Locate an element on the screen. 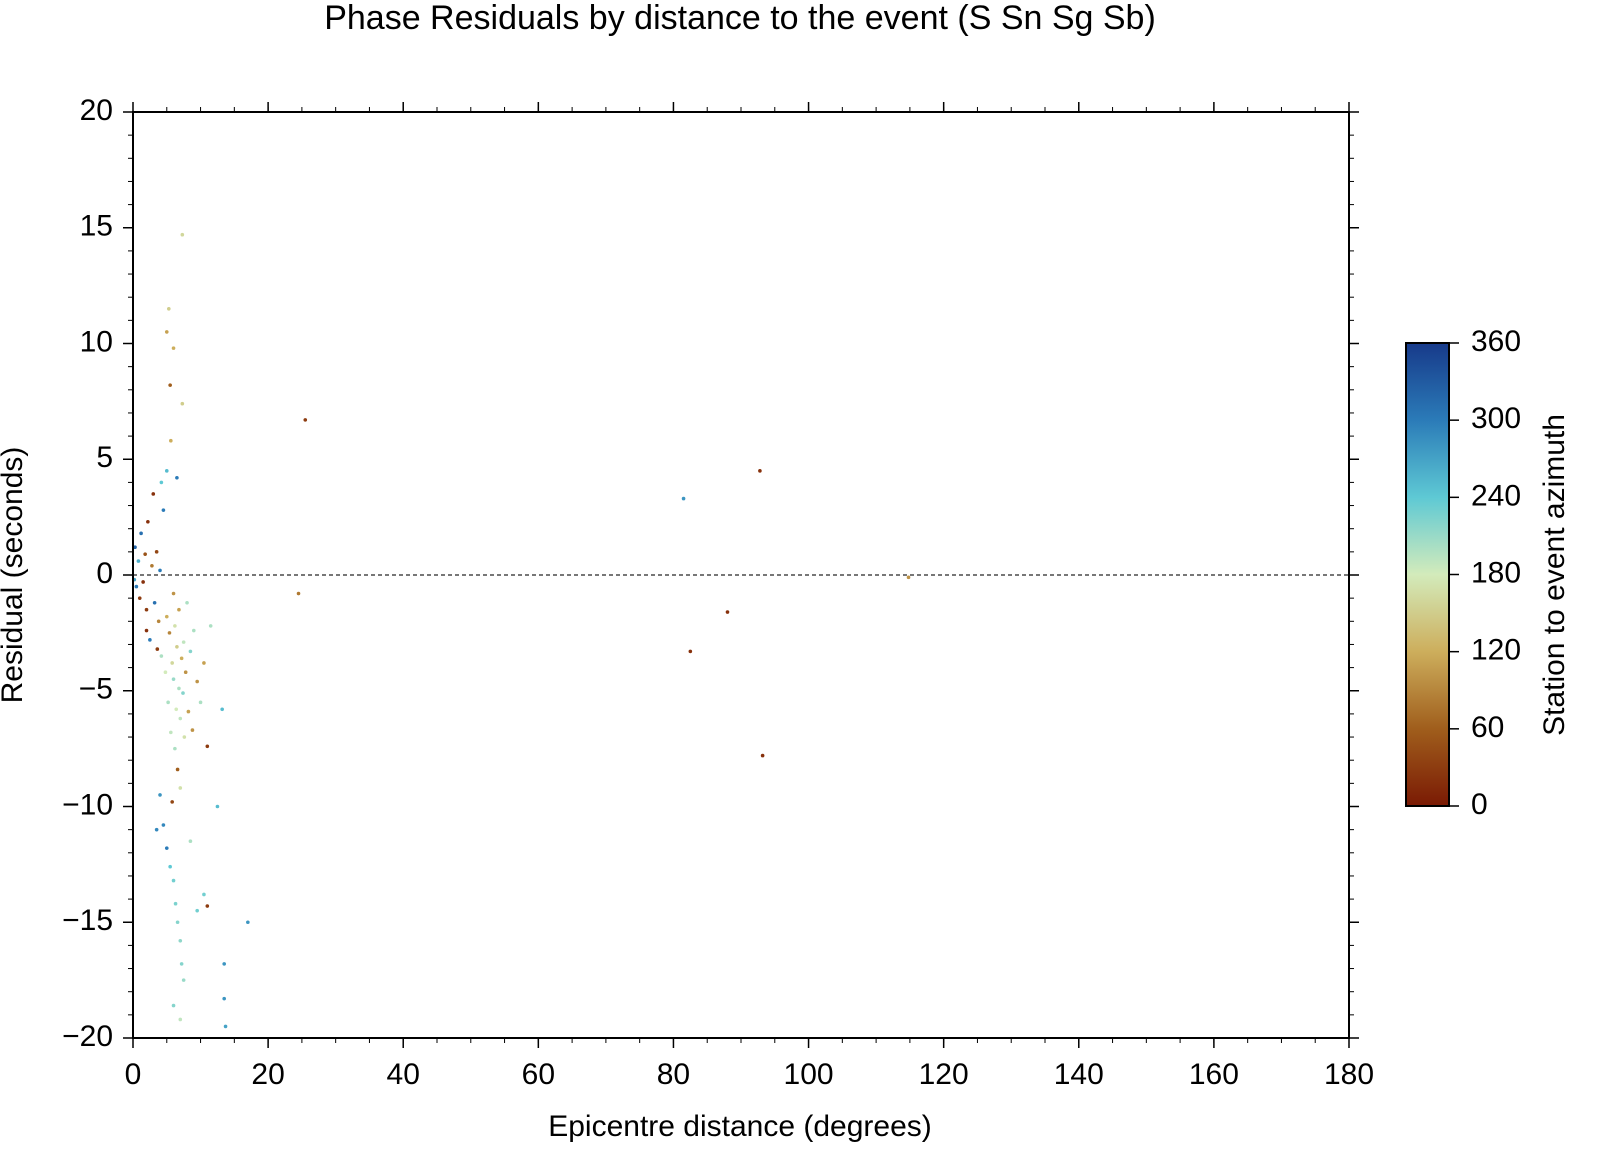 The image size is (1600, 1169). x-tick-label: 80 is located at coordinates (673, 1074).